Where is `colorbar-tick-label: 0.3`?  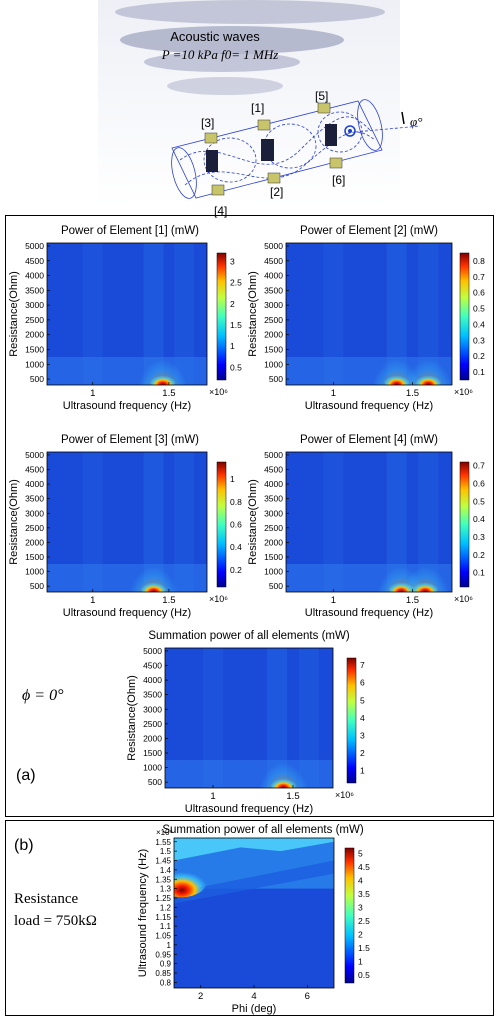 colorbar-tick-label: 0.3 is located at coordinates (479, 340).